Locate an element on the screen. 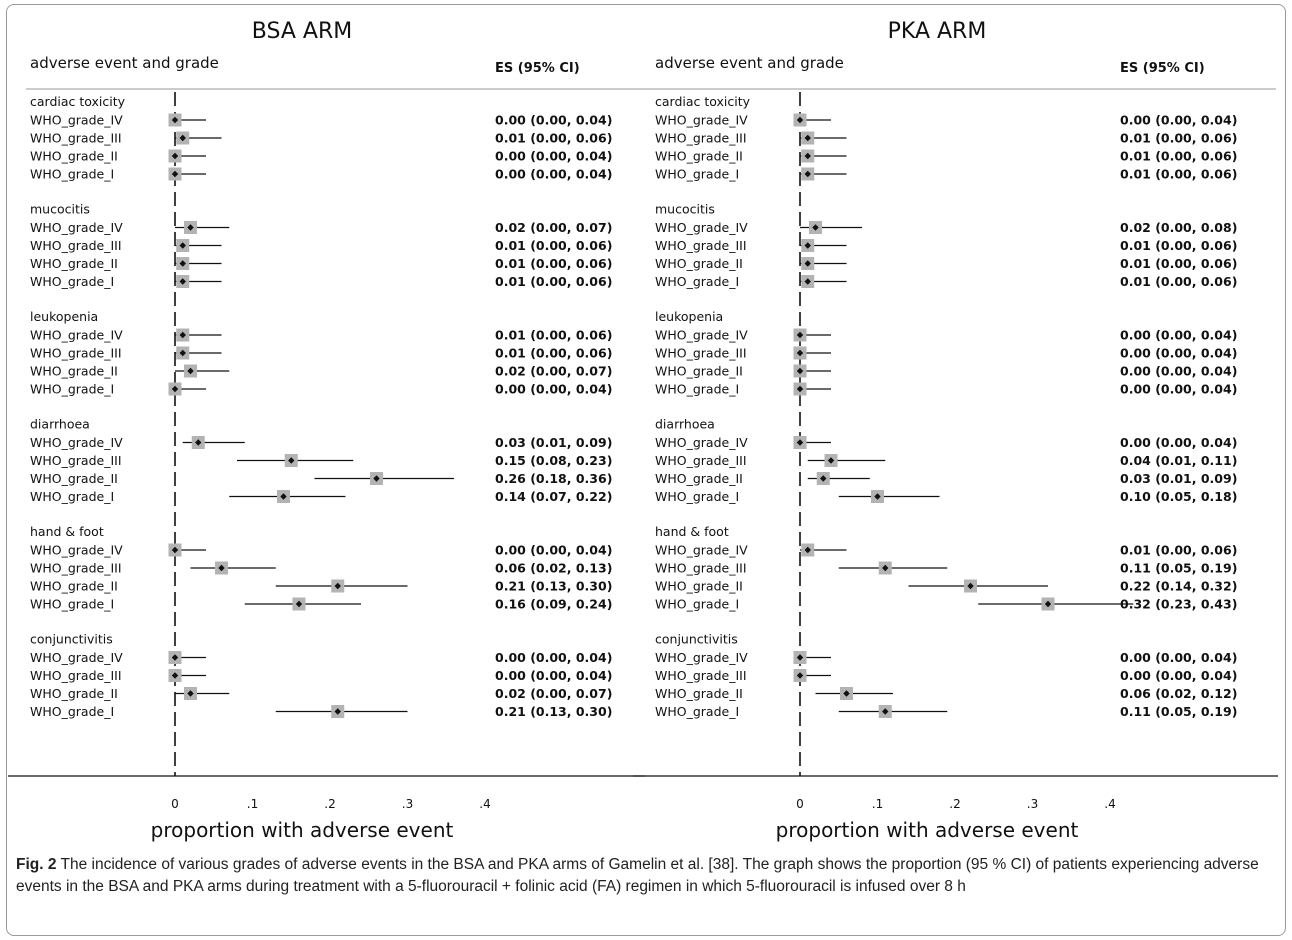 Image resolution: width=1292 pixels, height=940 pixels. es-ci-text: 0.22 (0.14, 0.32) is located at coordinates (1178, 586).